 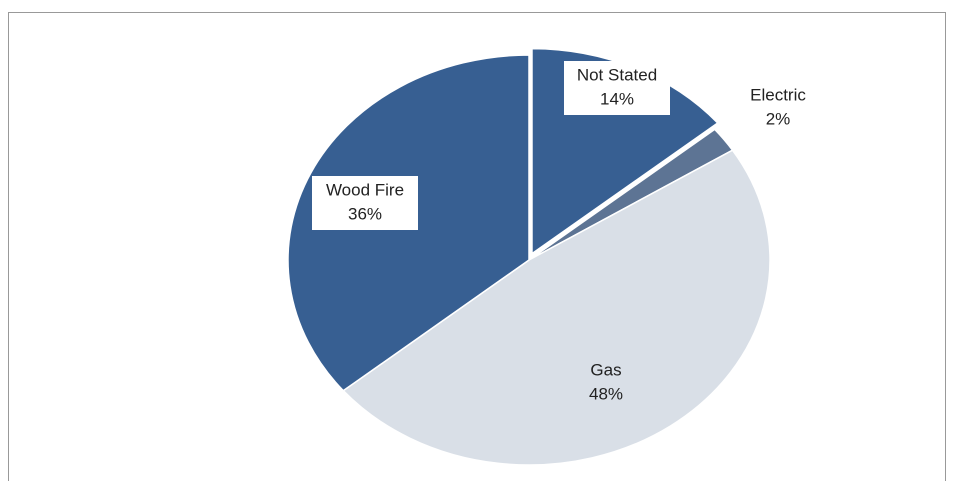 I want to click on value-label: 2%, so click(x=778, y=118).